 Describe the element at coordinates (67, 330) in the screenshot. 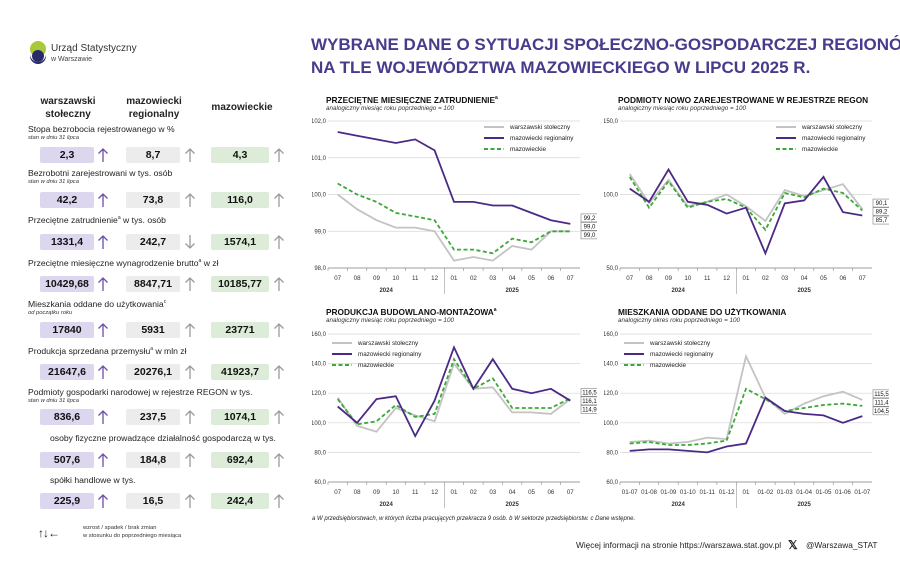

I see `indicator-value: 17840` at that location.